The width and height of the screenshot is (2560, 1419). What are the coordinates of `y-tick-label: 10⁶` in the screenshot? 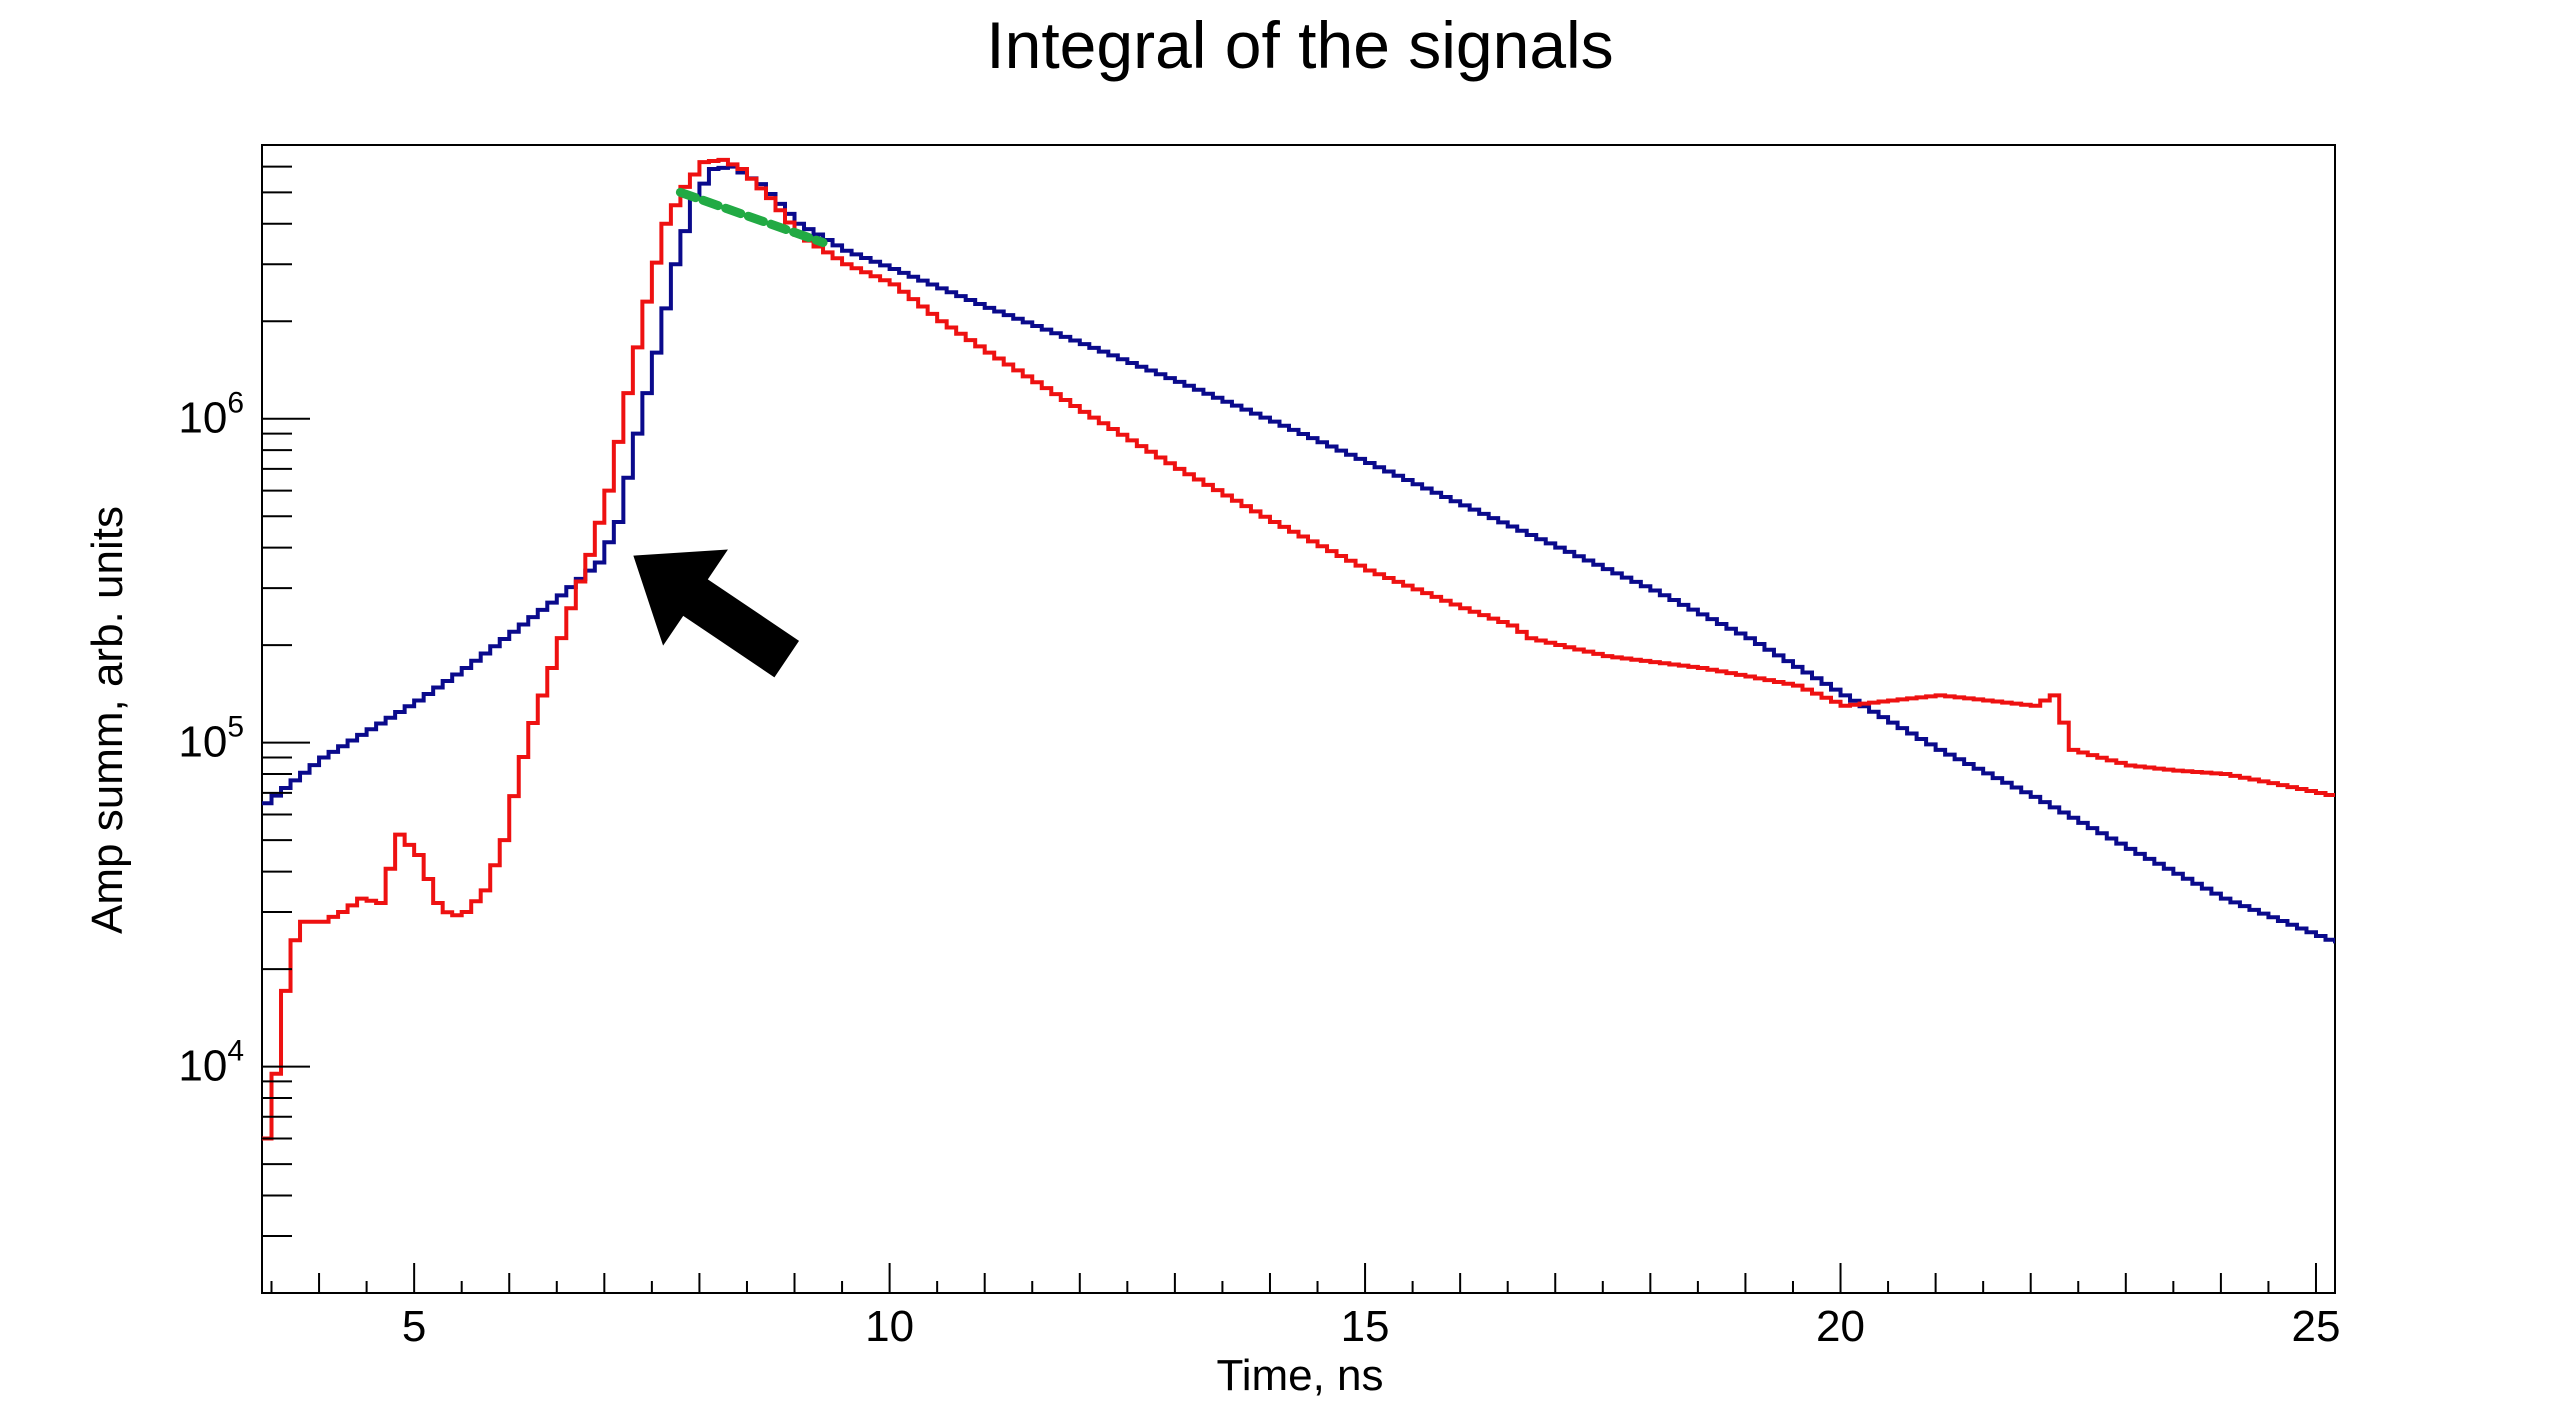 It's located at (211, 415).